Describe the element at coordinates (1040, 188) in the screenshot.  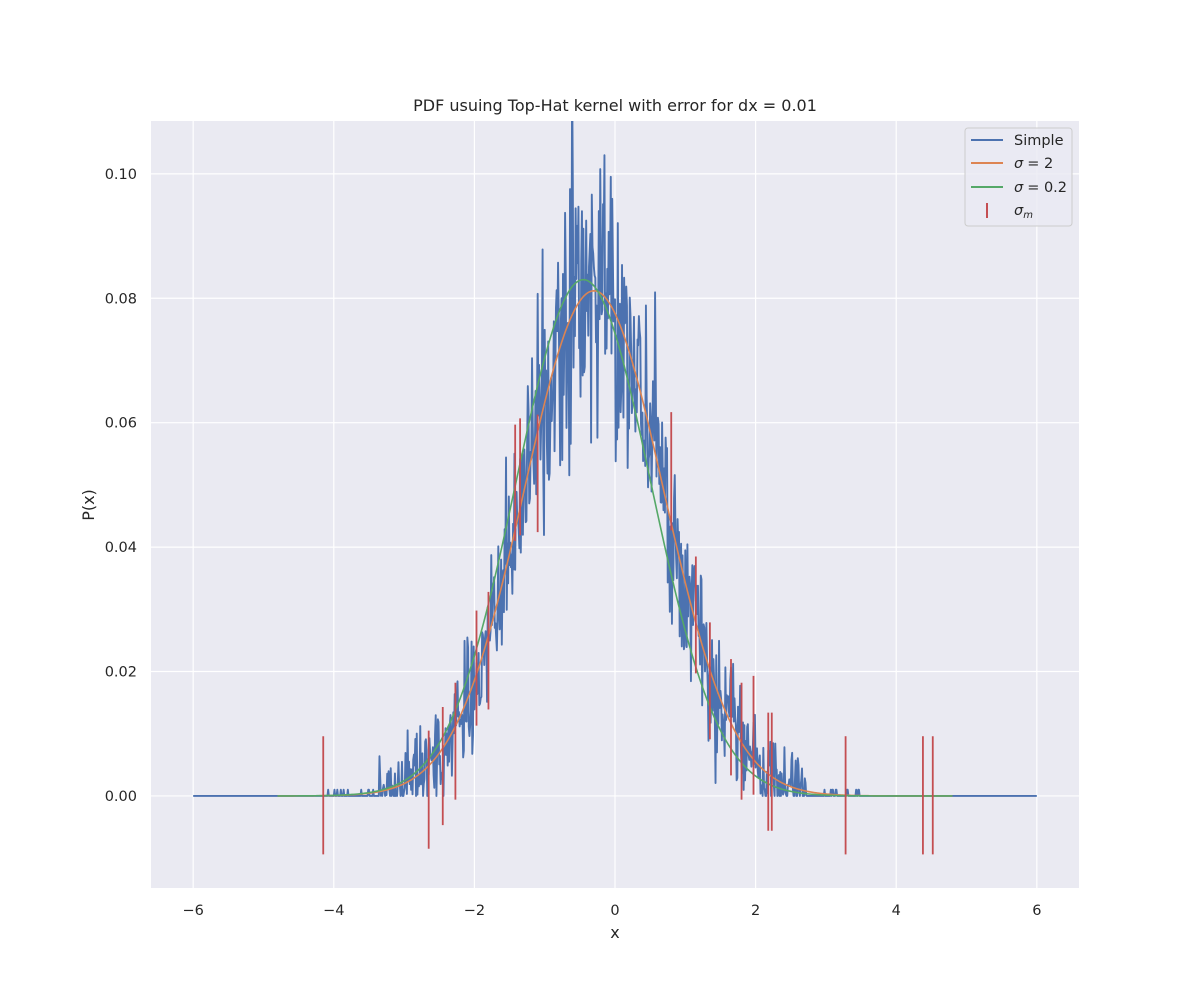
I see `legend-label-sigma-0-2: σ = 0.2` at that location.